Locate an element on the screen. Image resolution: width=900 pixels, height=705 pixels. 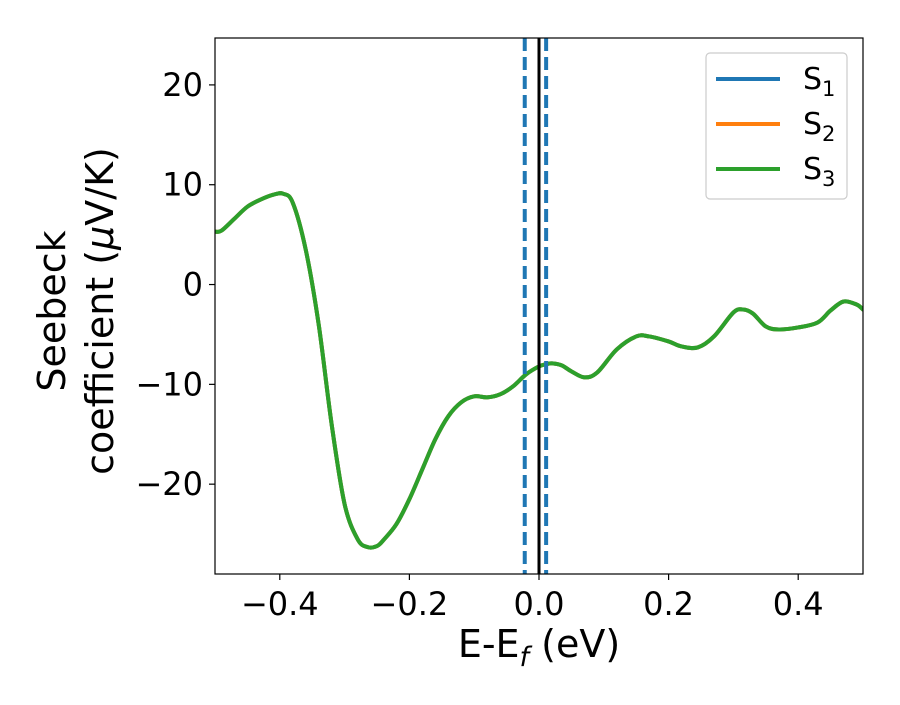
y-axis-label: Seebeck coefficient (μV/K) is located at coordinates (76, 311).